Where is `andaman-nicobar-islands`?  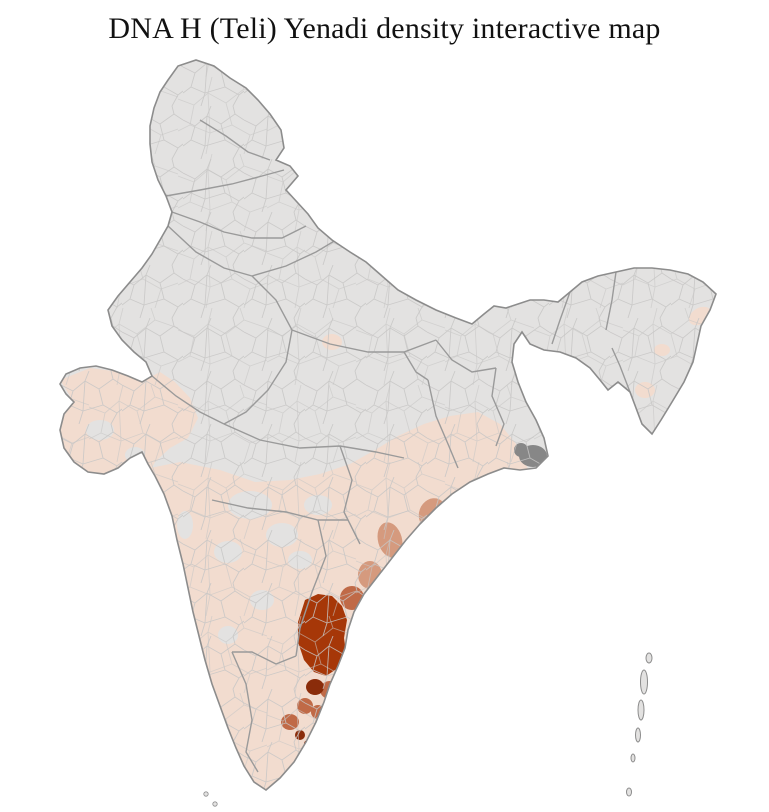
andaman-nicobar-islands is located at coordinates (639, 724).